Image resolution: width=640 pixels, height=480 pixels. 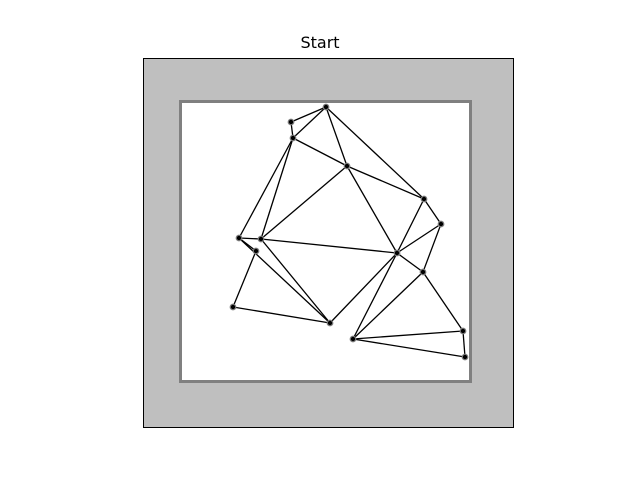 I want to click on node-n6, so click(x=441, y=224).